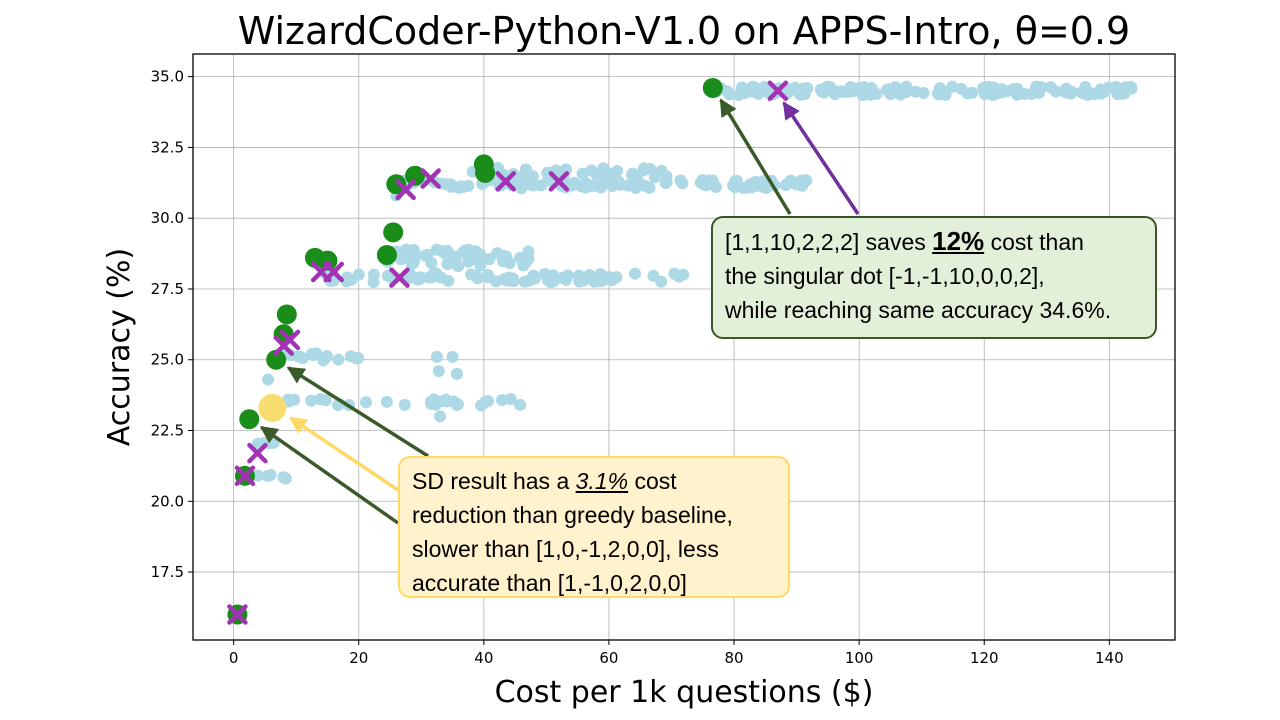 The width and height of the screenshot is (1280, 720). I want to click on annotation-savings-line-3: while reaching same accuracy 34.6%., so click(918, 310).